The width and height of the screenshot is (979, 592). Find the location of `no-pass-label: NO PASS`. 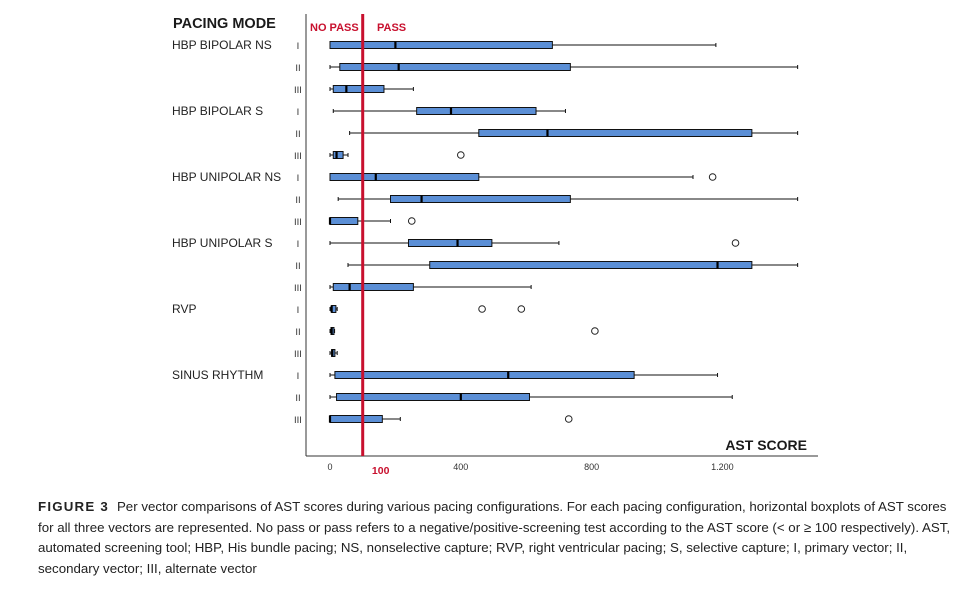

no-pass-label: NO PASS is located at coordinates (334, 28).